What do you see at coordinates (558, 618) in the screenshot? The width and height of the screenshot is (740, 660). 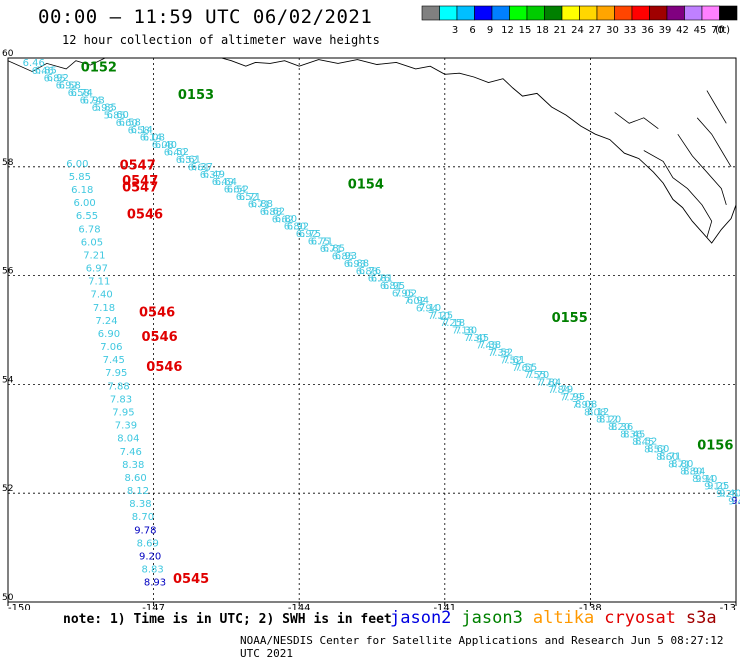 I see `mission-legend: jason2 jason3 altika cryosat s3a` at bounding box center [558, 618].